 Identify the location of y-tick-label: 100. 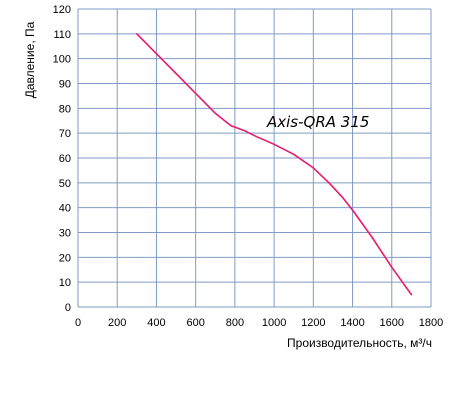
(62, 60).